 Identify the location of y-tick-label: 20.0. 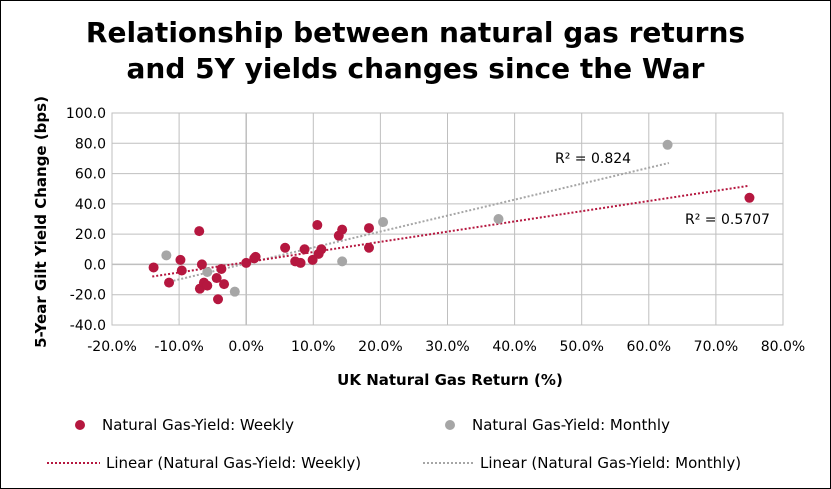
(90, 235).